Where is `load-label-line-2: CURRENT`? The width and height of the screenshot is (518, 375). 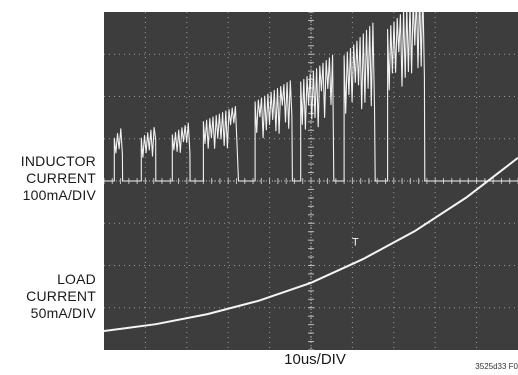 load-label-line-2: CURRENT is located at coordinates (61, 296).